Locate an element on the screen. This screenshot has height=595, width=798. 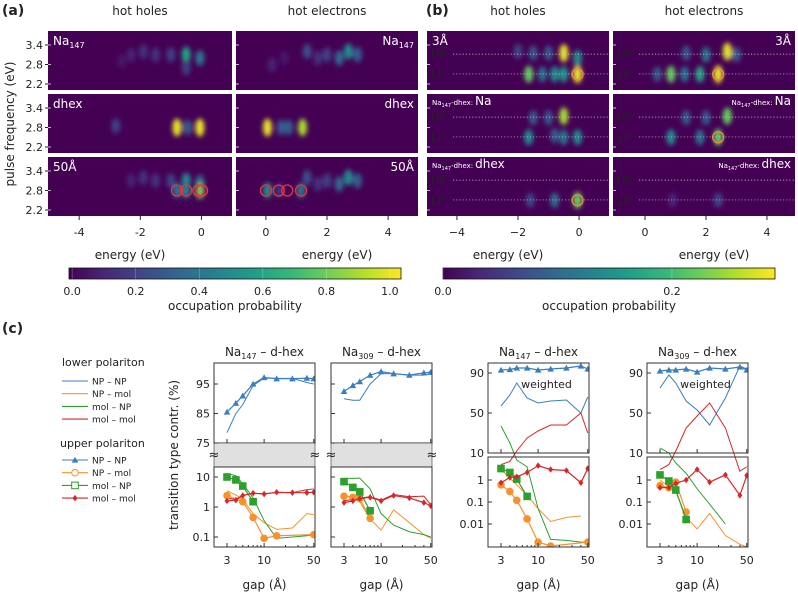
legend-item-lower: mol – NP is located at coordinates (97, 408).